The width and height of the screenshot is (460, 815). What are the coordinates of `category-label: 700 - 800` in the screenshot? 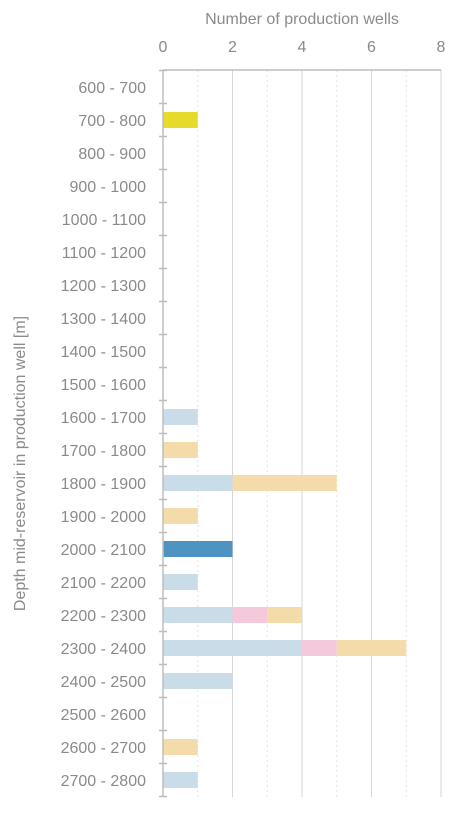 It's located at (112, 121).